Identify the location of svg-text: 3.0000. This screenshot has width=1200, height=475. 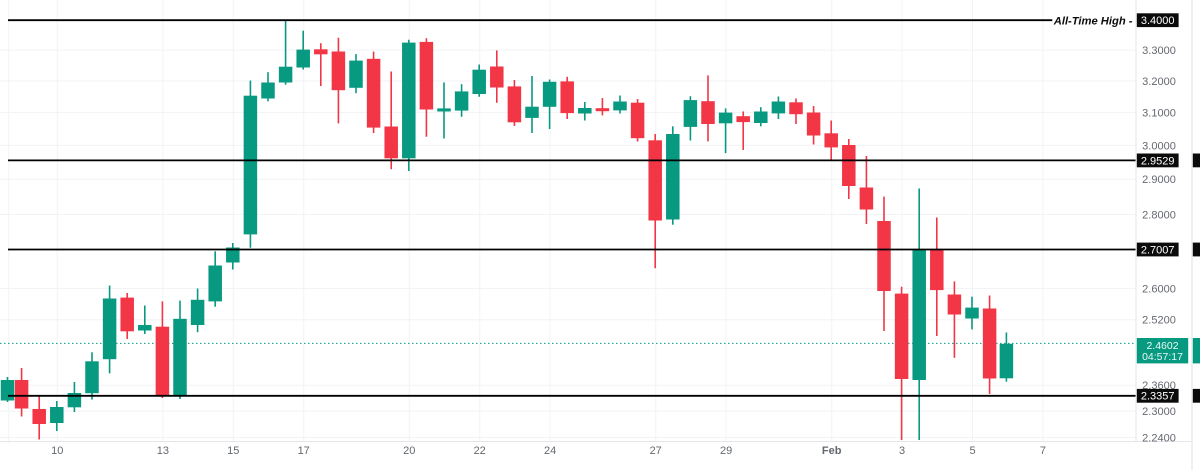
(1159, 146).